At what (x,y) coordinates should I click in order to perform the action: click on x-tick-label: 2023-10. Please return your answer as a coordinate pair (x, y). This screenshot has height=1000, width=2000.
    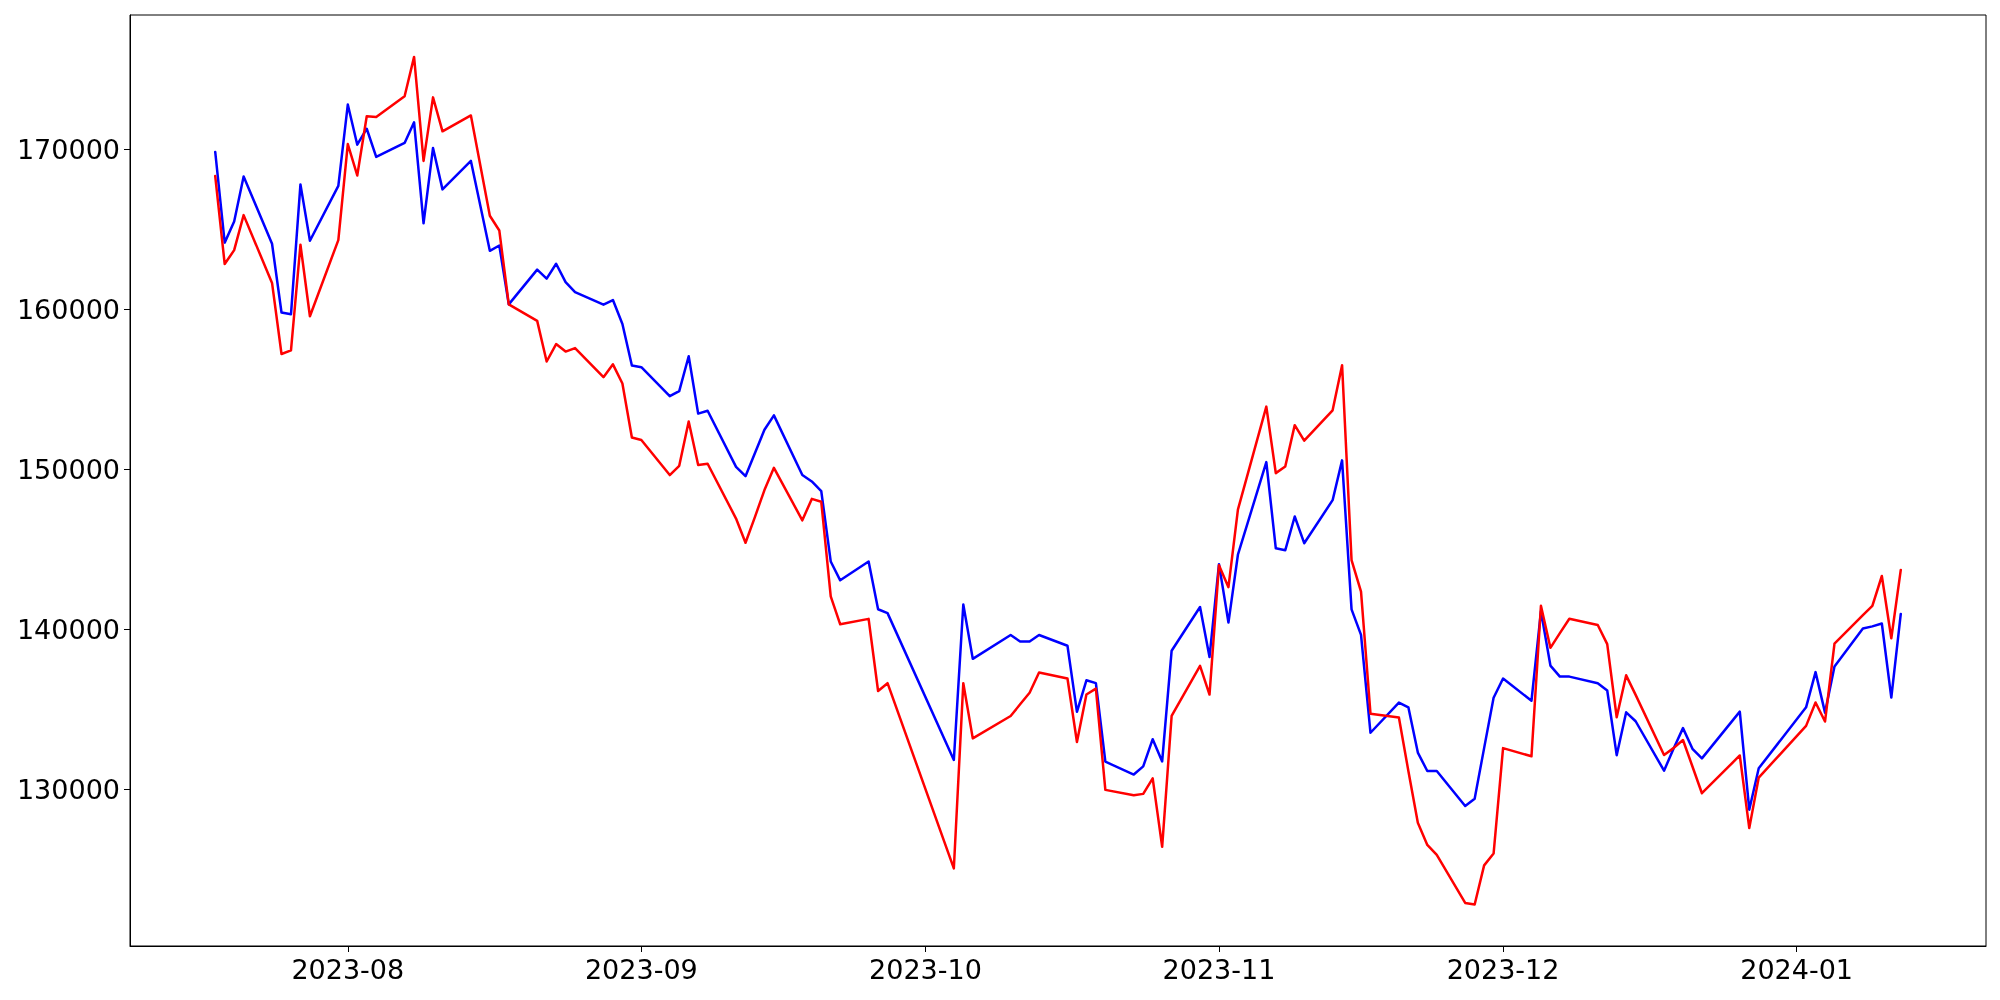
    Looking at the image, I should click on (925, 969).